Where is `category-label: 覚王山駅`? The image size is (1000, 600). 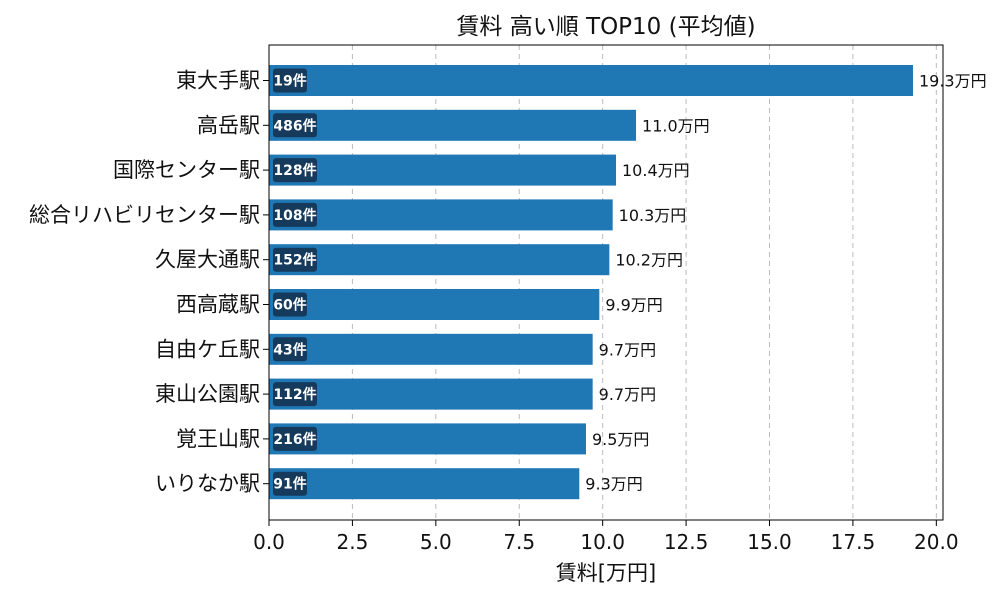 category-label: 覚王山駅 is located at coordinates (218, 439).